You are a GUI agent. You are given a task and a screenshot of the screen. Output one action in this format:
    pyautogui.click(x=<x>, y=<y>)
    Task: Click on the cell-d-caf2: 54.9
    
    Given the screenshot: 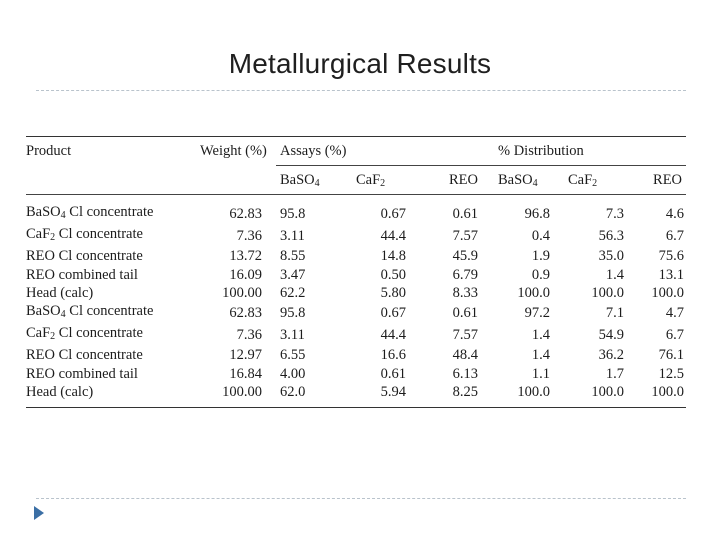 What is the action you would take?
    pyautogui.click(x=611, y=335)
    